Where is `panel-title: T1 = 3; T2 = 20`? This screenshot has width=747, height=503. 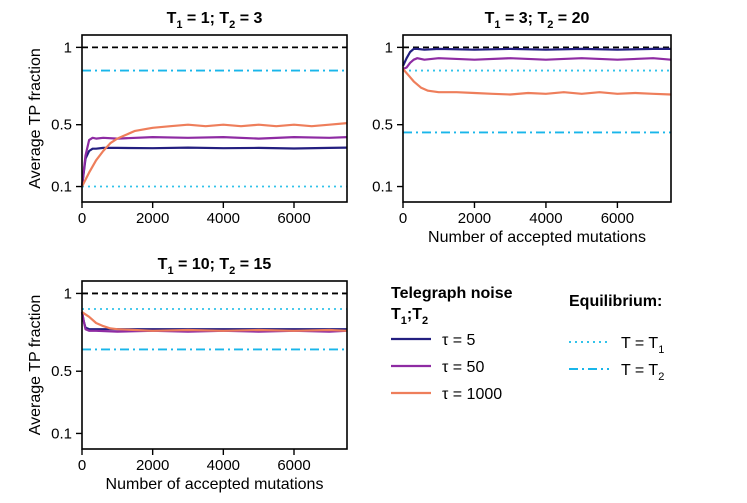
panel-title: T1 = 3; T2 = 20 is located at coordinates (537, 20).